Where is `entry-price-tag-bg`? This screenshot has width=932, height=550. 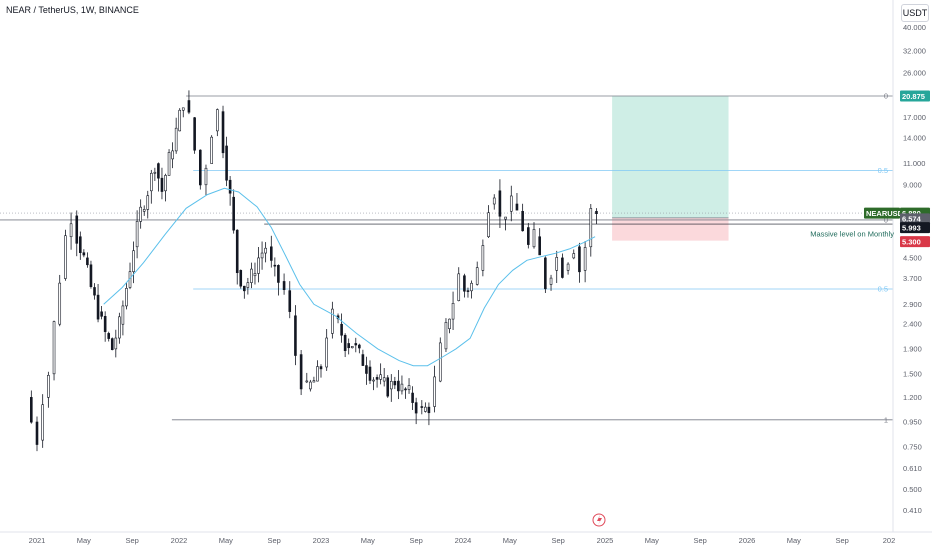 entry-price-tag-bg is located at coordinates (915, 219).